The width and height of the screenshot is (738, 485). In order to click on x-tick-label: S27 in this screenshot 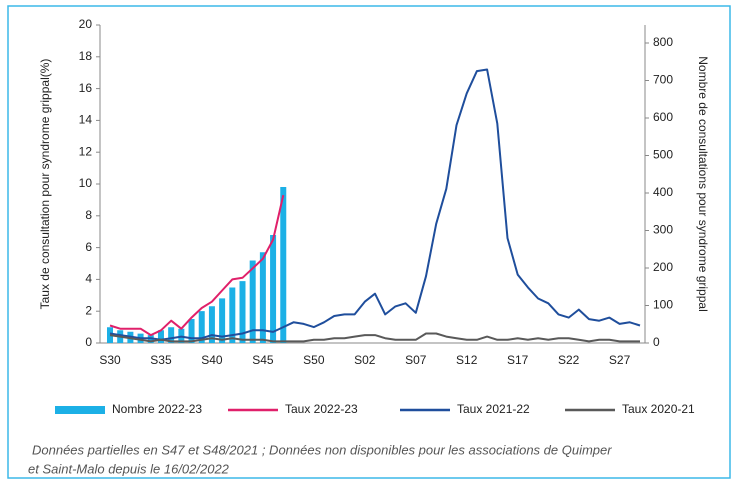, I will do `click(620, 360)`.